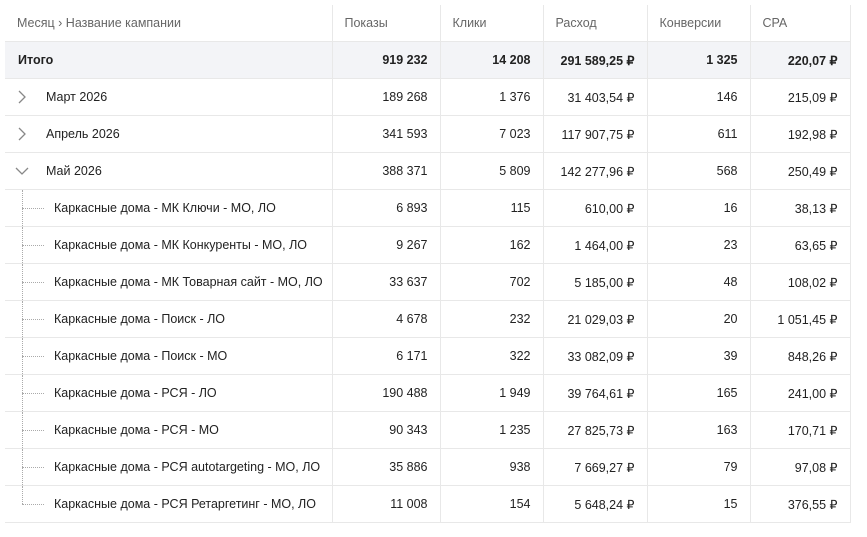 The width and height of the screenshot is (867, 537). I want to click on metric-cell: 376,55 ₽, so click(800, 504).